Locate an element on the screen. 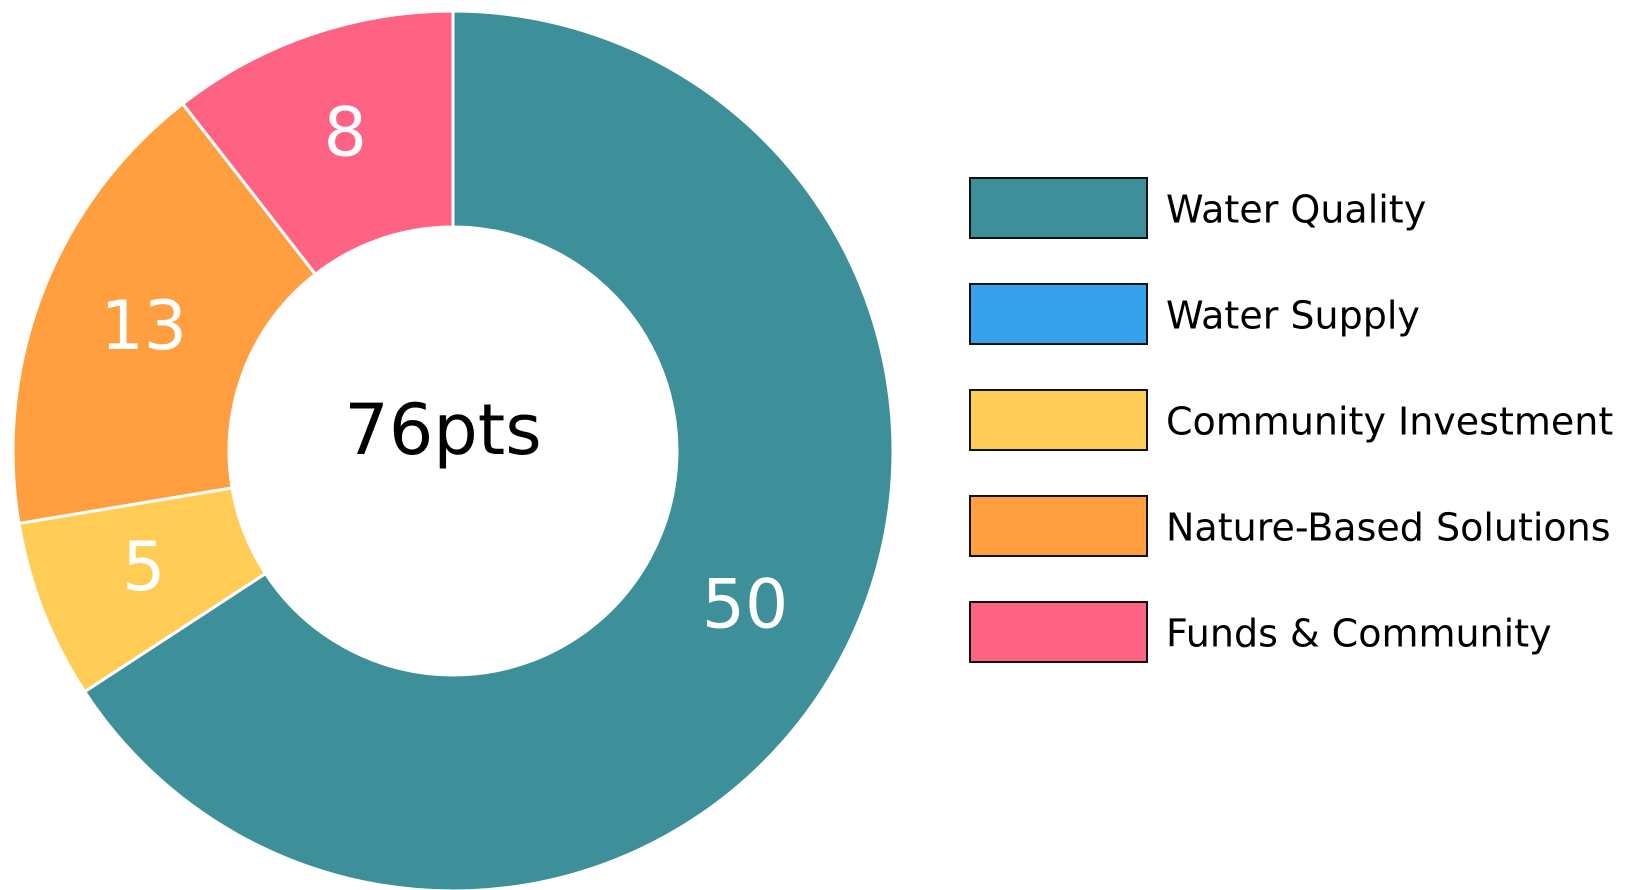 The height and width of the screenshot is (890, 1631). center-label: 76pts is located at coordinates (442, 430).